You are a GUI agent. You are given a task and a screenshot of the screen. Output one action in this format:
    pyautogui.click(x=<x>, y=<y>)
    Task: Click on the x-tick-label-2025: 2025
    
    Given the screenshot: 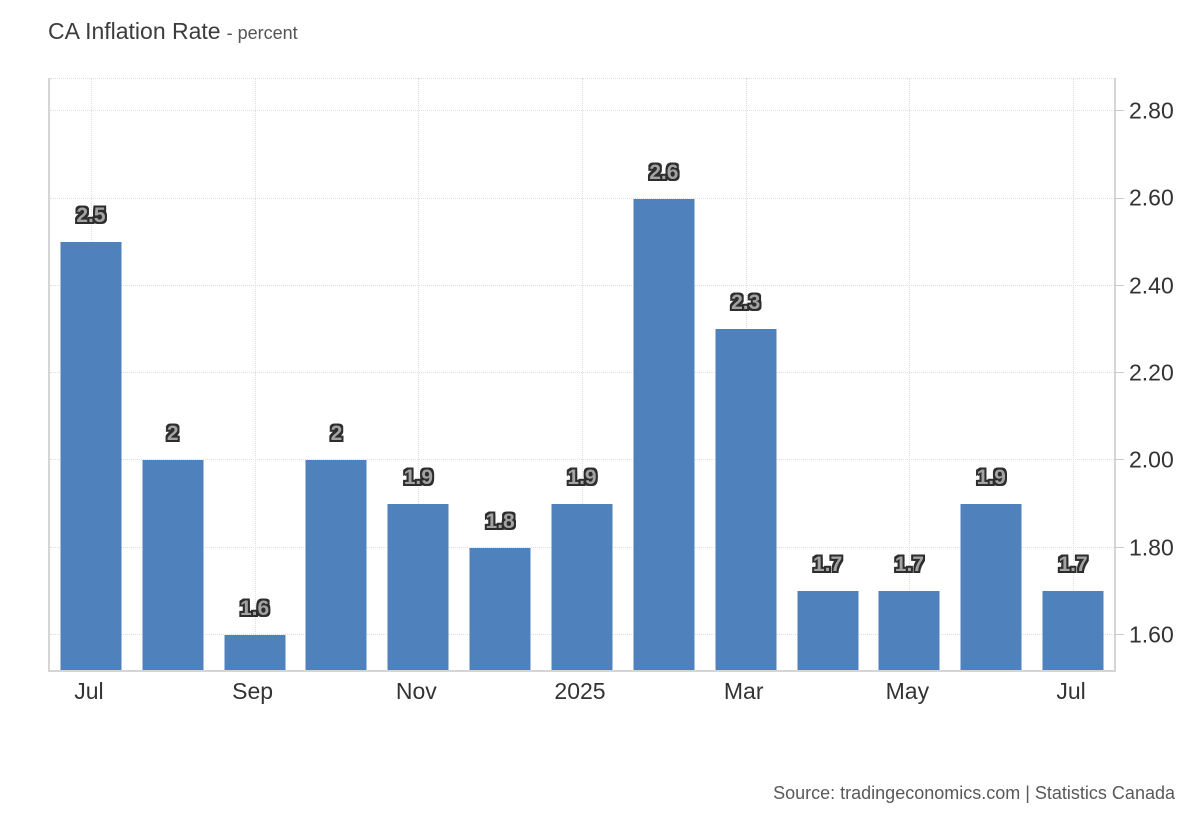 What is the action you would take?
    pyautogui.click(x=580, y=691)
    